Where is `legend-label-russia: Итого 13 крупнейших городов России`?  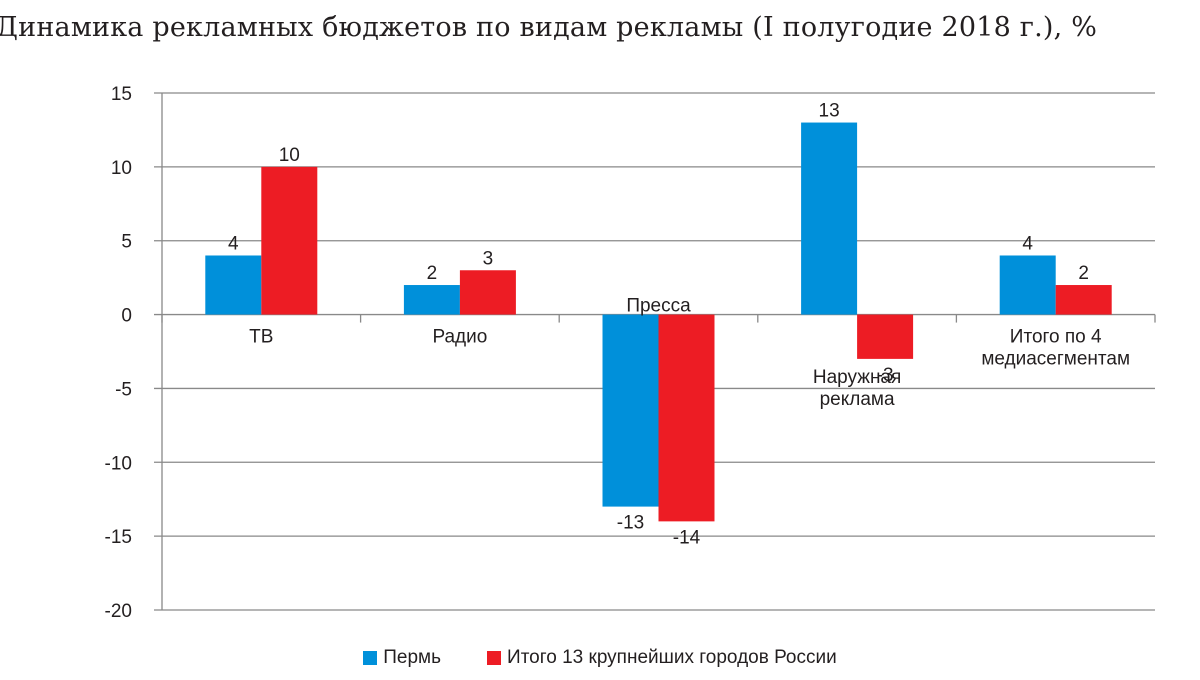
legend-label-russia: Итого 13 крупнейших городов России is located at coordinates (672, 657).